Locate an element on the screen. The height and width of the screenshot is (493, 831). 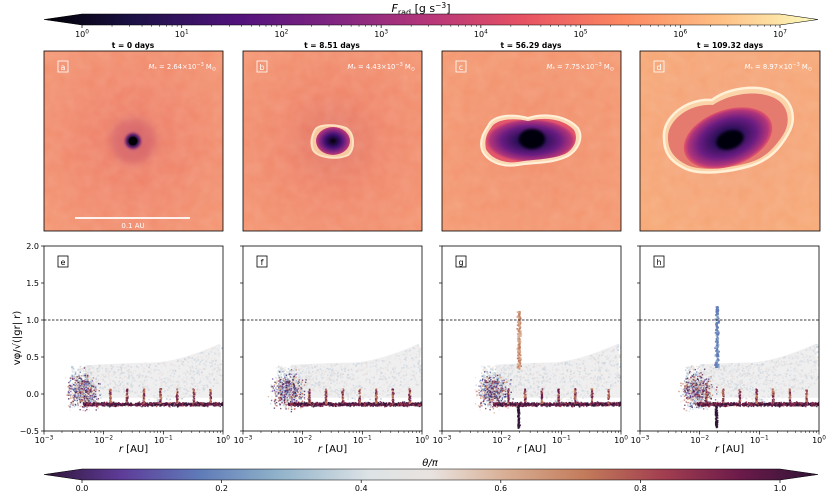
bottom-colorbar-tick-label: 0.8 is located at coordinates (640, 488).